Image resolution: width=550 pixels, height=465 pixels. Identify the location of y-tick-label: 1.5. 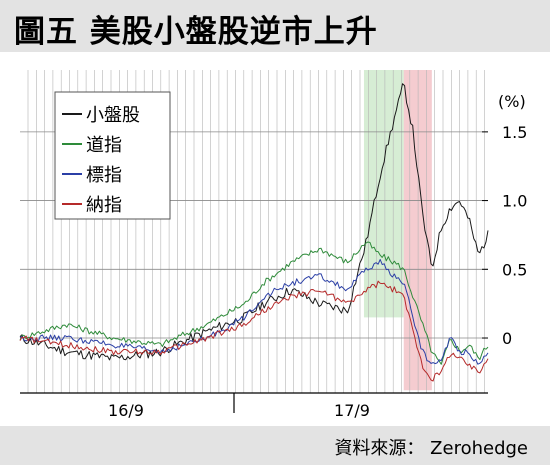
(514, 132).